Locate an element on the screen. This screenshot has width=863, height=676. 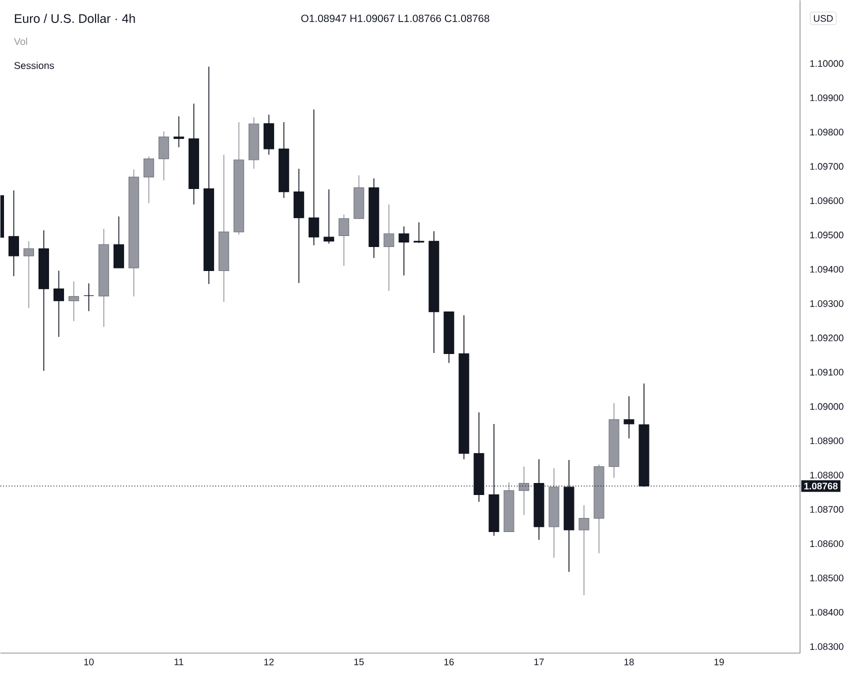
x-tick-label: 10 is located at coordinates (89, 662).